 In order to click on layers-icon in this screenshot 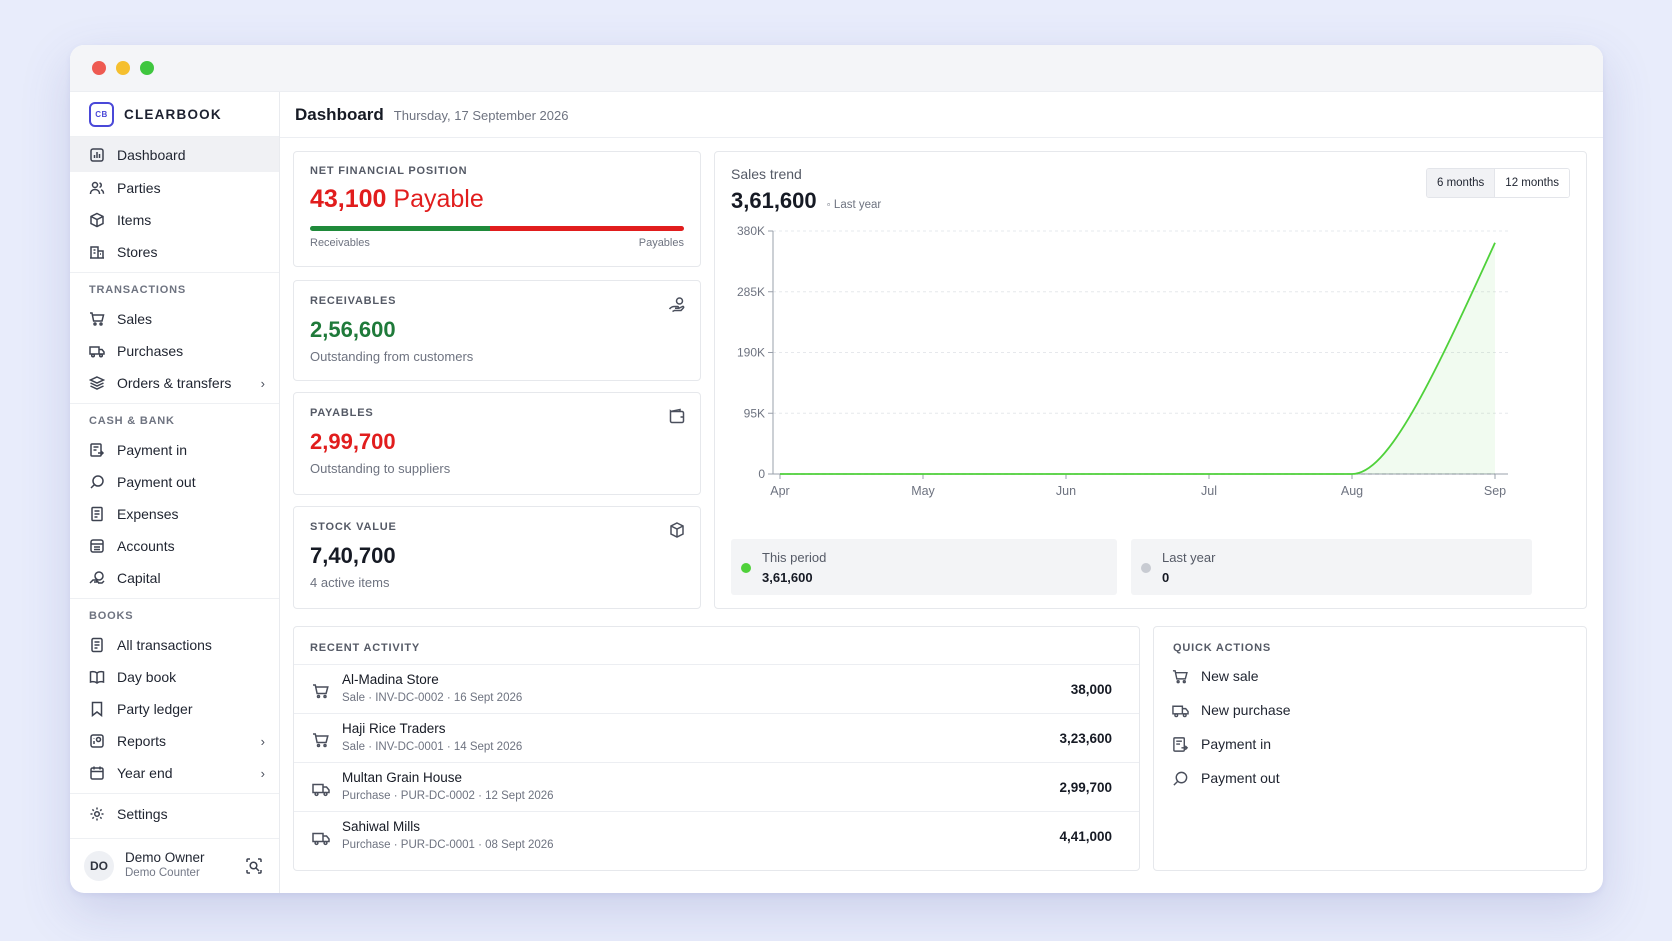, I will do `click(97, 383)`.